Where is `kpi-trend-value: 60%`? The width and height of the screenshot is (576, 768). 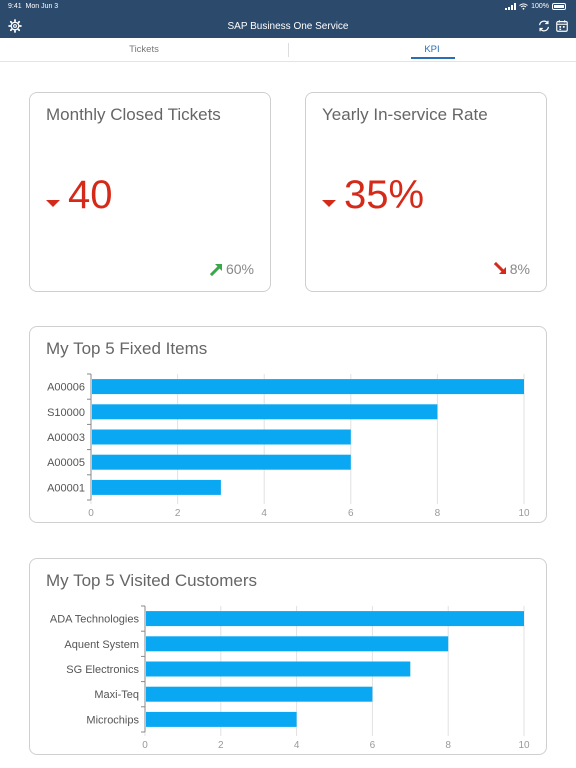 kpi-trend-value: 60% is located at coordinates (239, 269).